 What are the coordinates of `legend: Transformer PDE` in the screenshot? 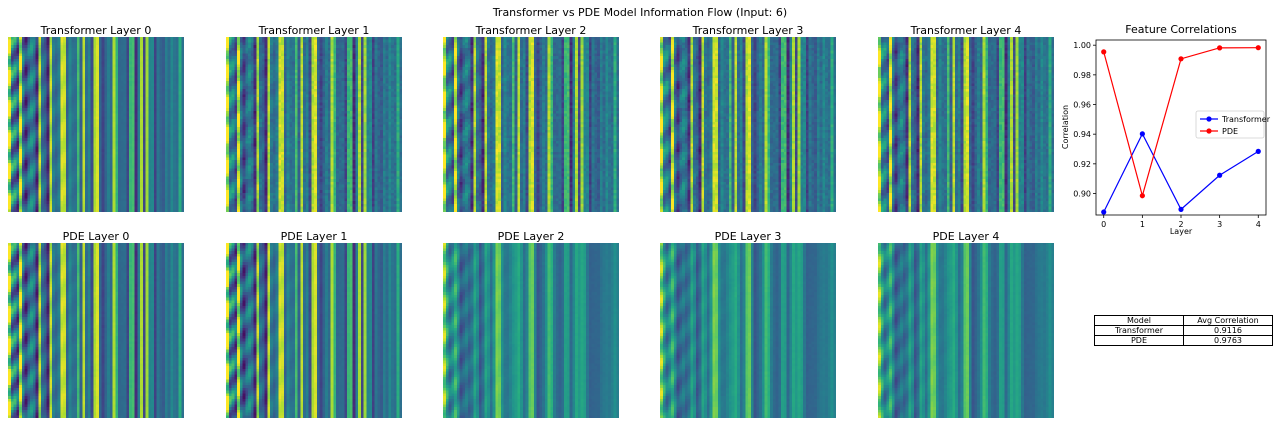 It's located at (1233, 124).